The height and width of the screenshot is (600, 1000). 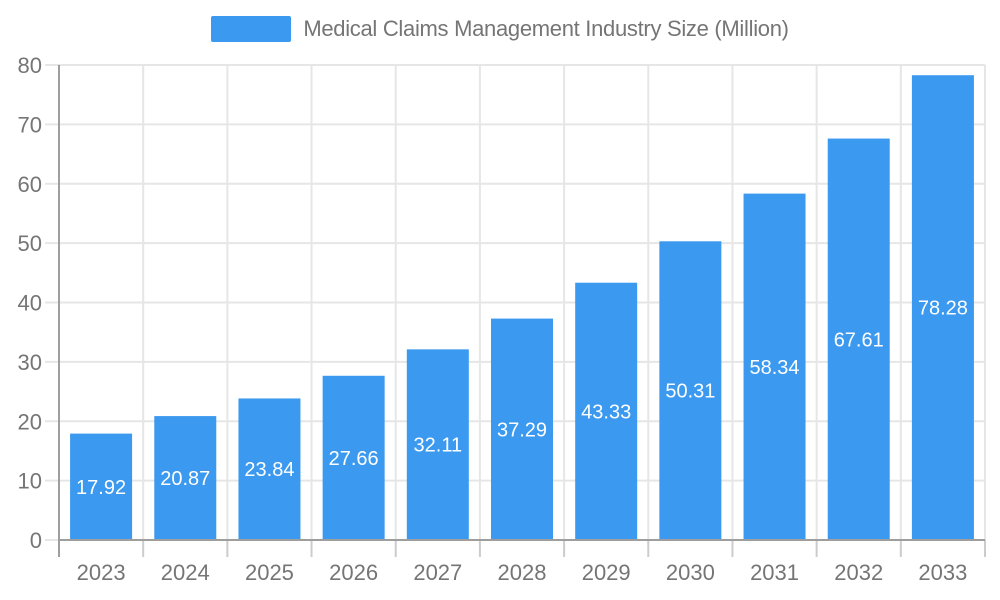 I want to click on bar-value-label: 43.33, so click(x=606, y=412).